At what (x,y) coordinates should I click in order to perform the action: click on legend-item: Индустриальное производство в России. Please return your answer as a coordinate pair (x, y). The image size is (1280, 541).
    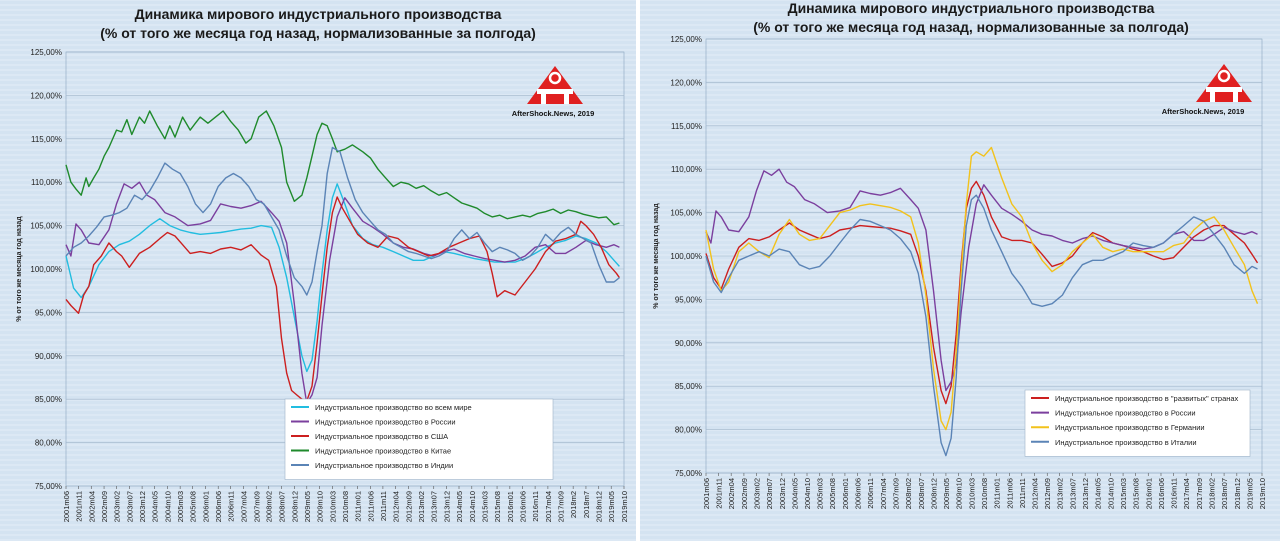
    Looking at the image, I should click on (1125, 413).